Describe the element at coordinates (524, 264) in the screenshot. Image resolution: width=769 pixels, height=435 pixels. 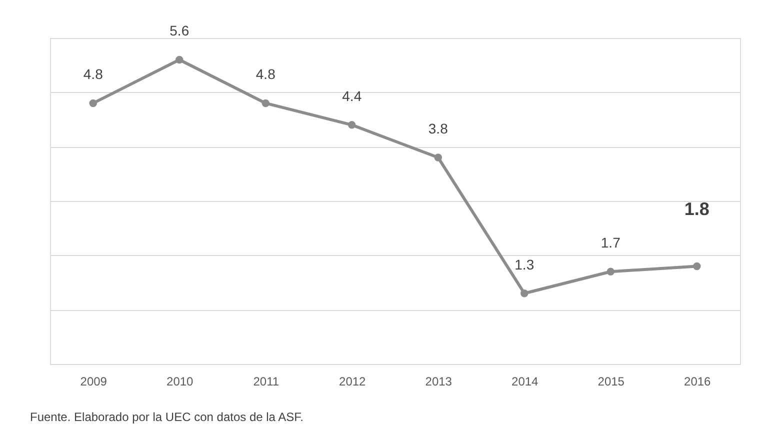
I see `data-label: 1.3` at that location.